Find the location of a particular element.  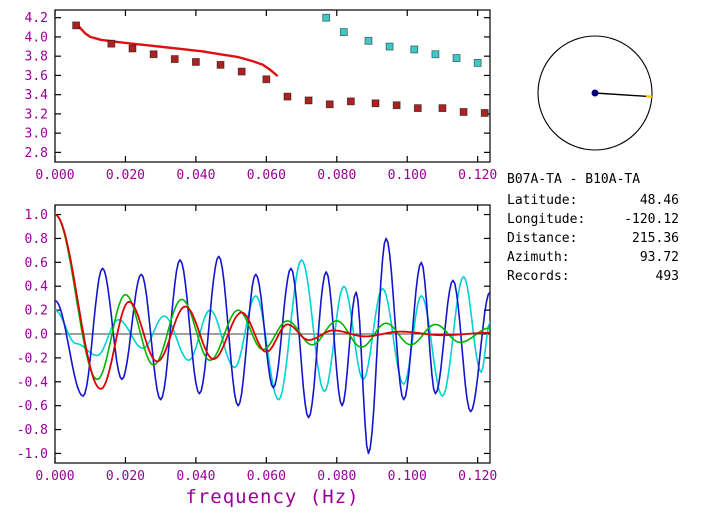

azimuth-label: Azimuth: is located at coordinates (538, 257).